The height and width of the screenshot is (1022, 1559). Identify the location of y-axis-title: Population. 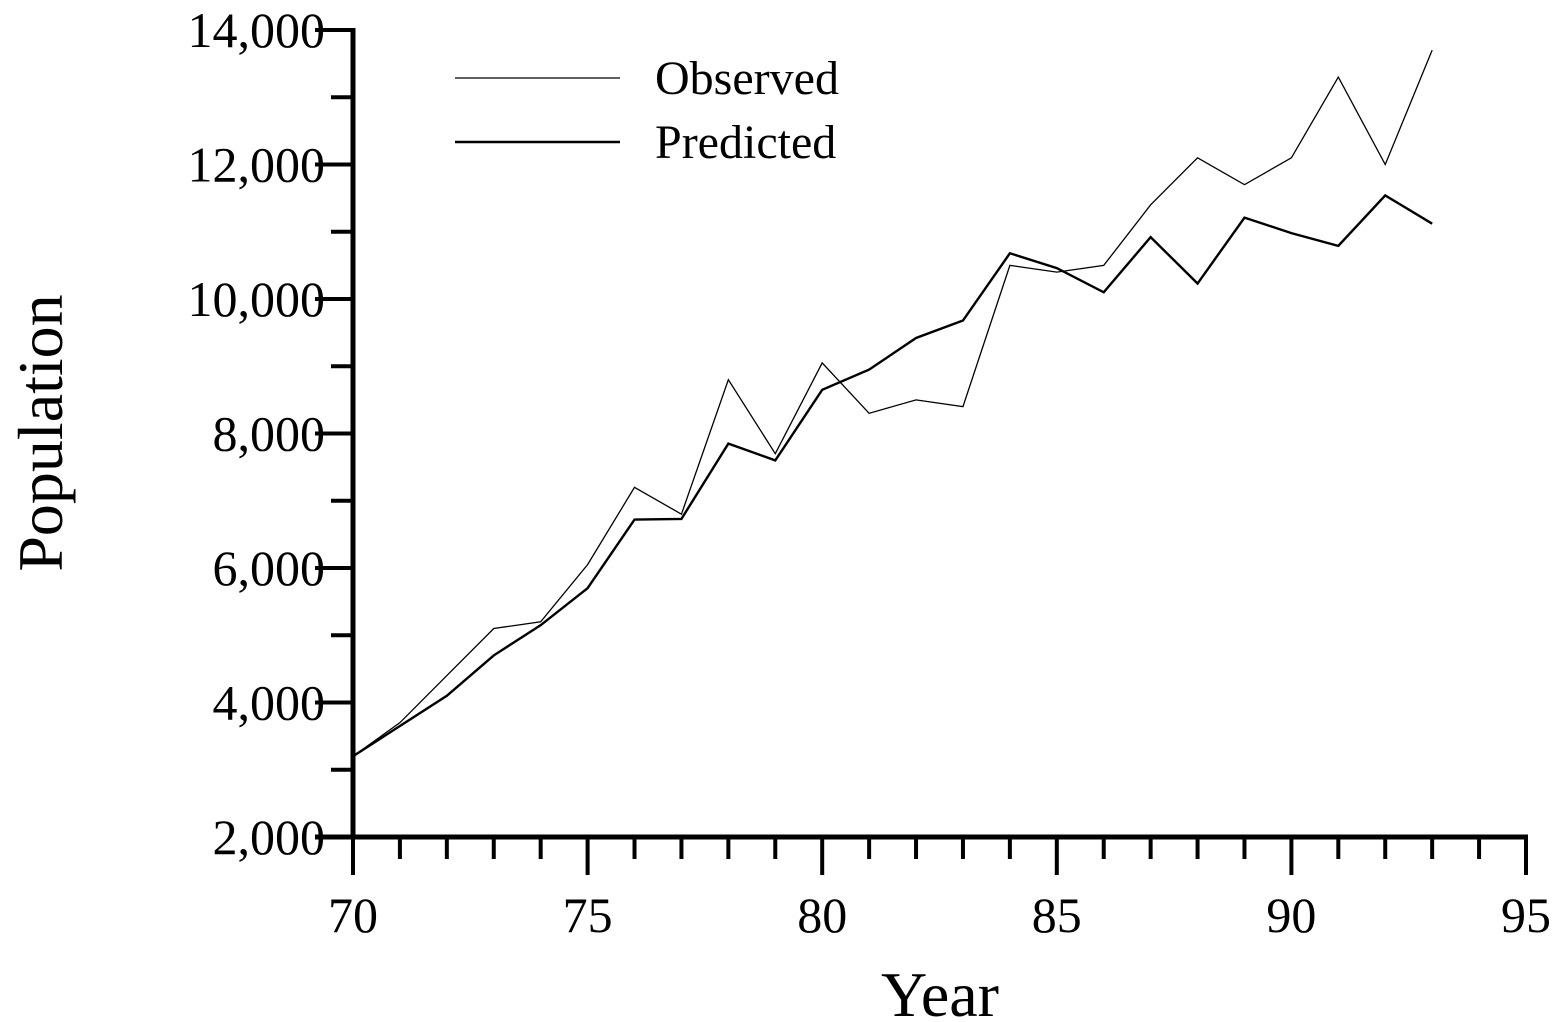
(40, 432).